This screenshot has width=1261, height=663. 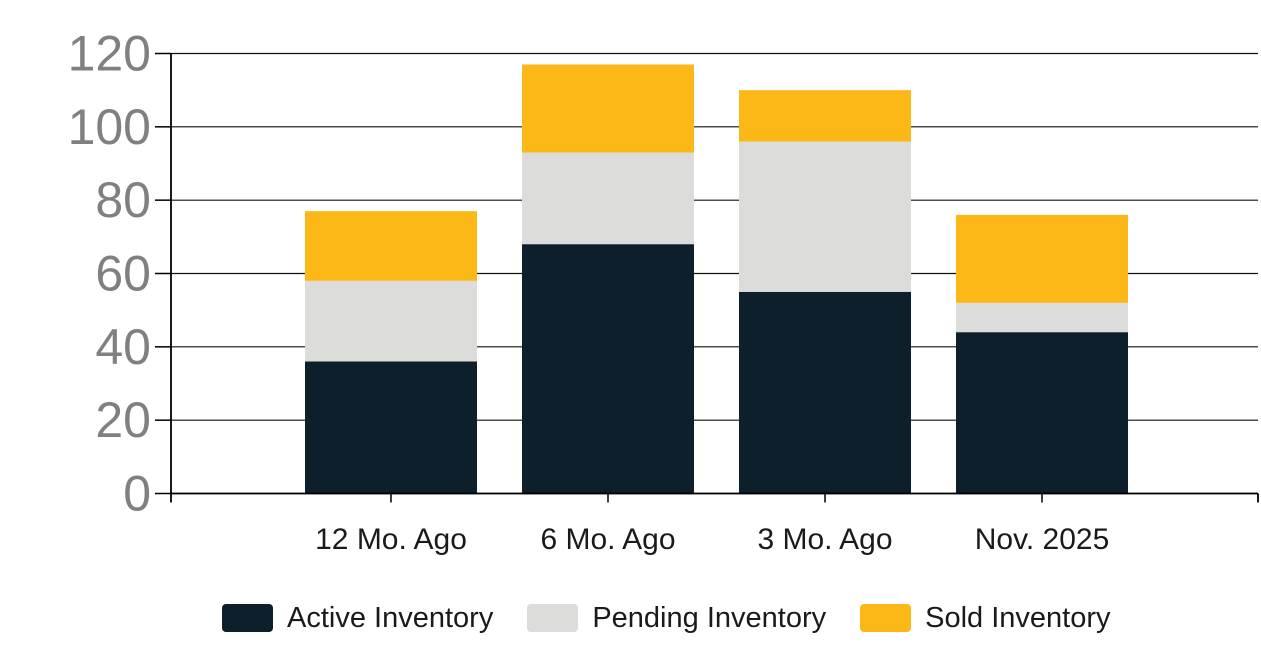 What do you see at coordinates (709, 618) in the screenshot?
I see `legend-label-pending-inventory: Pending Inventory` at bounding box center [709, 618].